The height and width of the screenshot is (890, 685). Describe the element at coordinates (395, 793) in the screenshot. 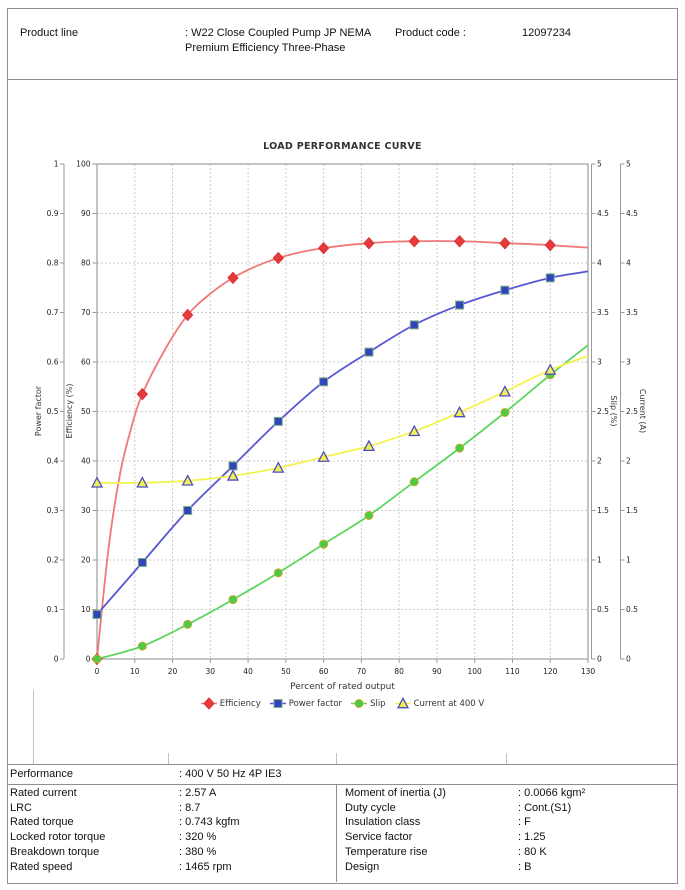

I see `spec-label: Moment of inertia (J)` at that location.